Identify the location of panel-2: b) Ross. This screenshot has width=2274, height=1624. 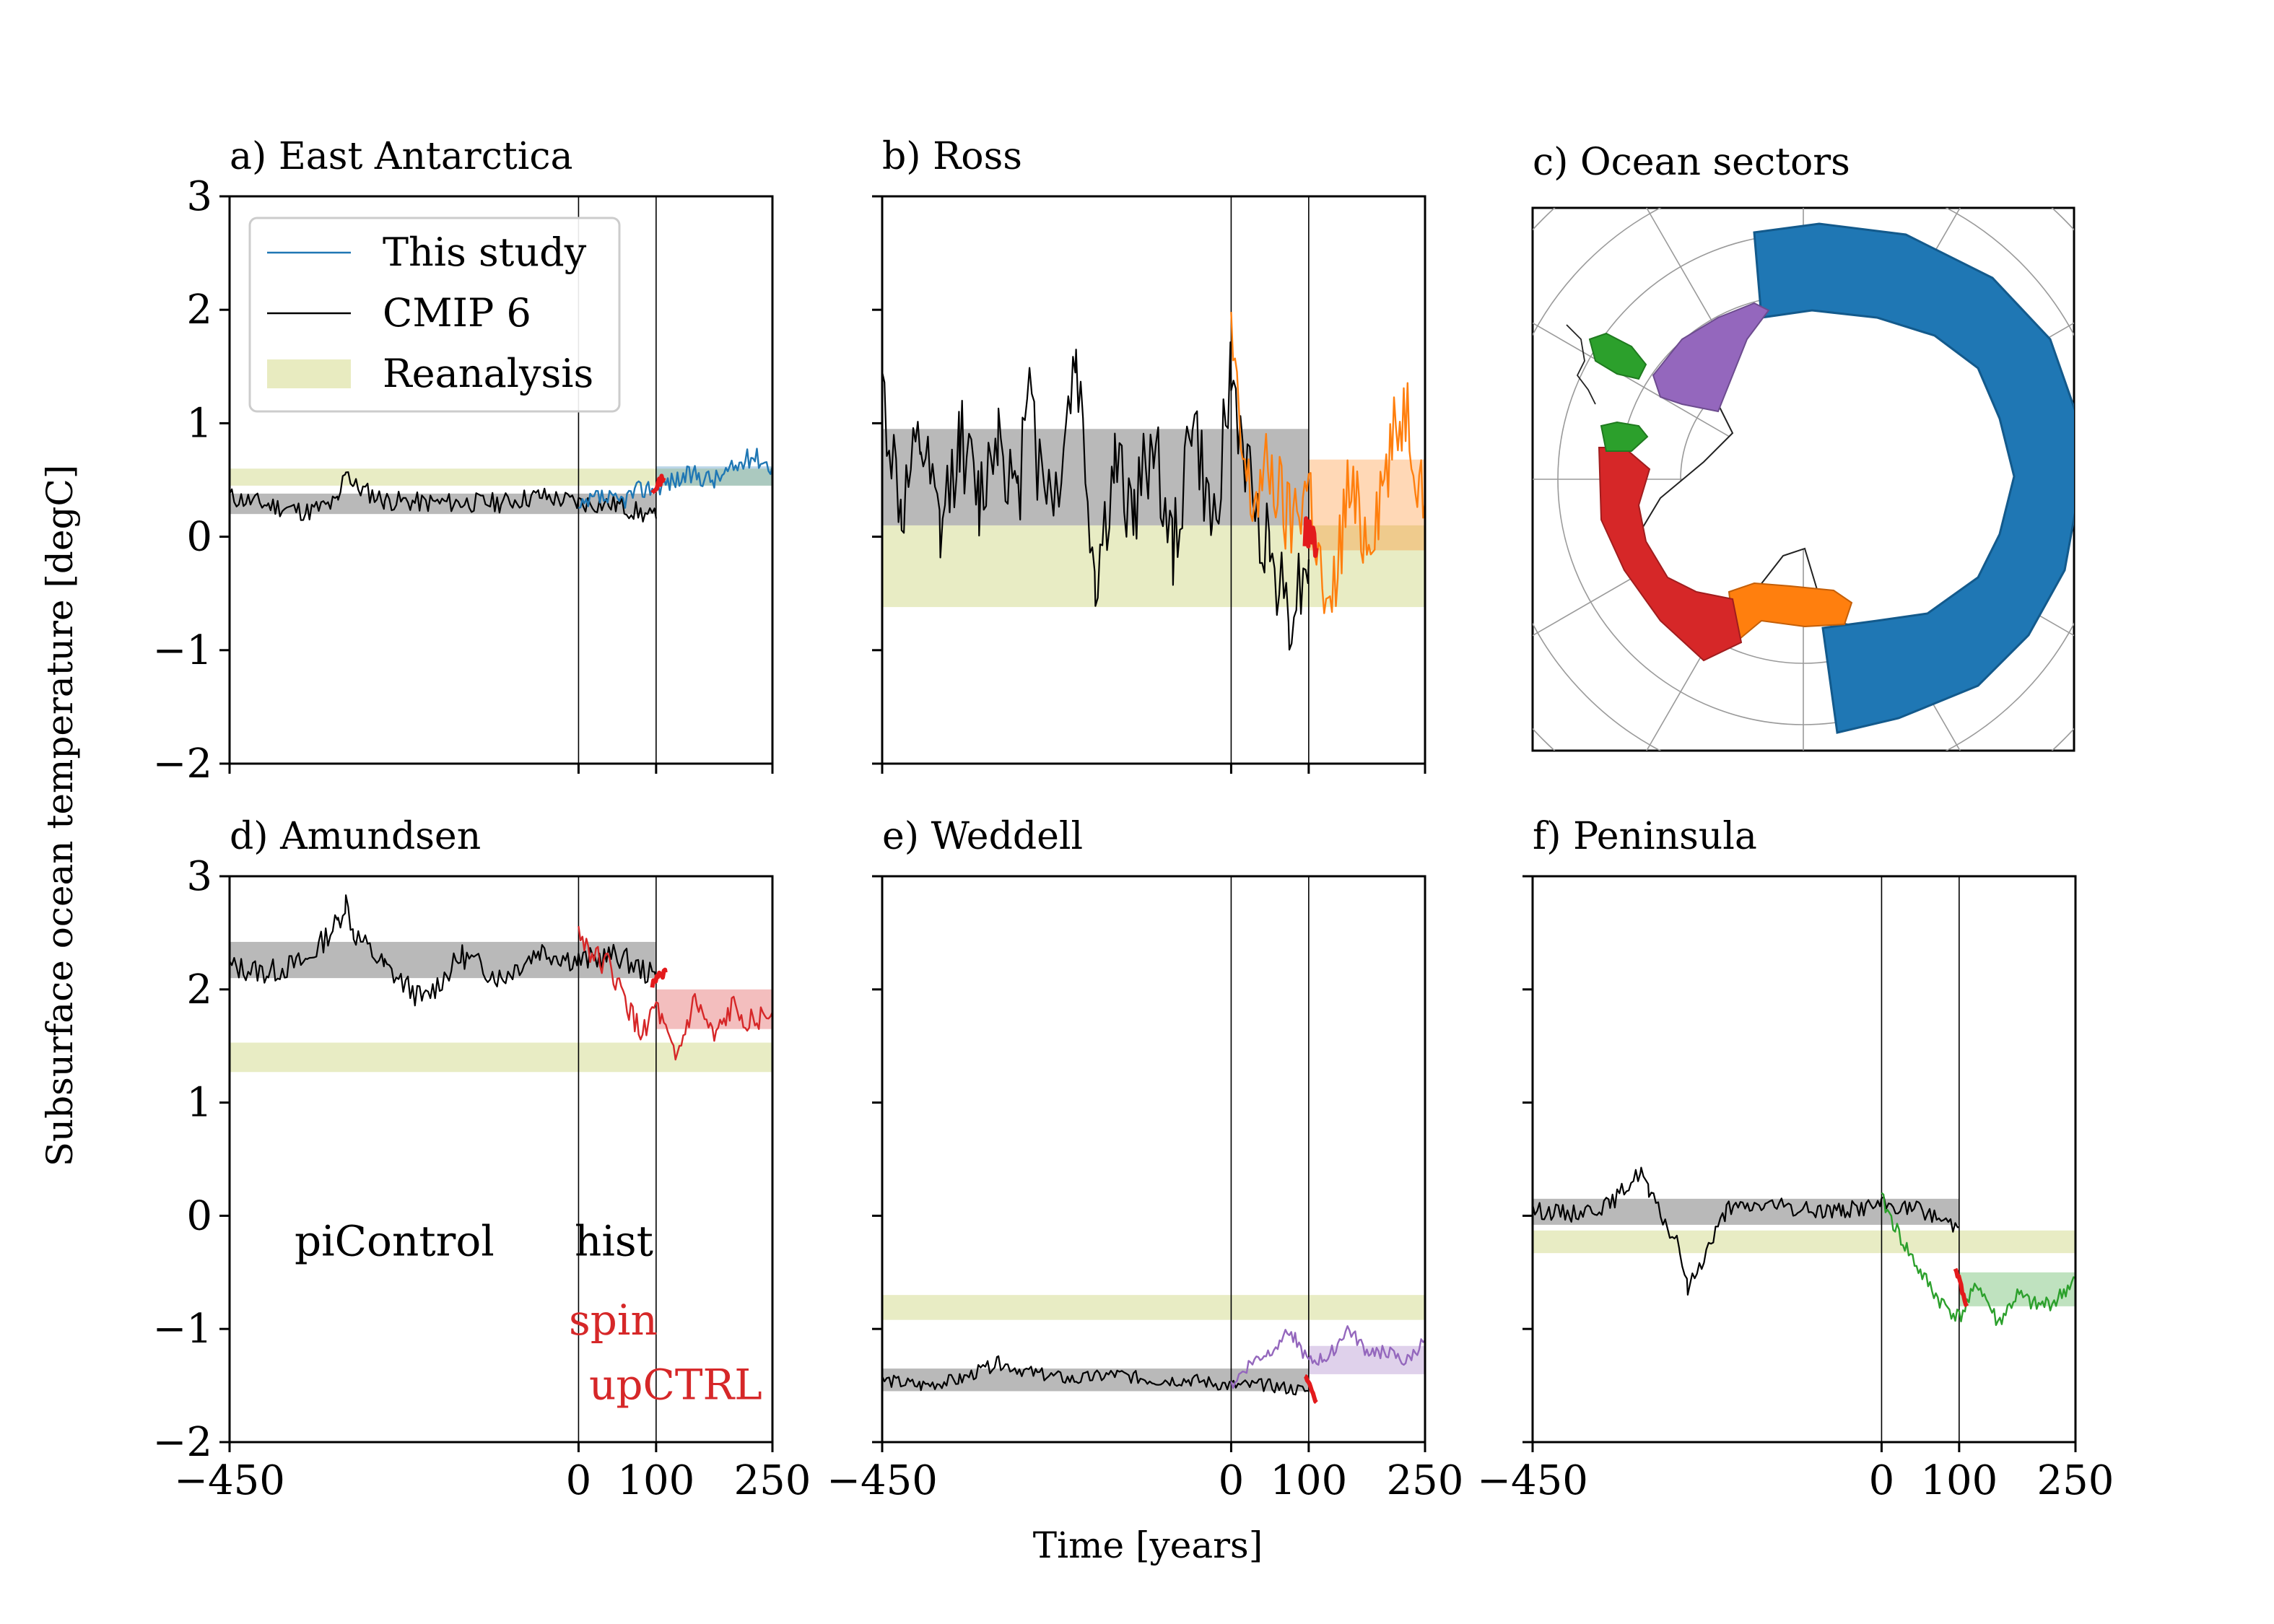
(1149, 454).